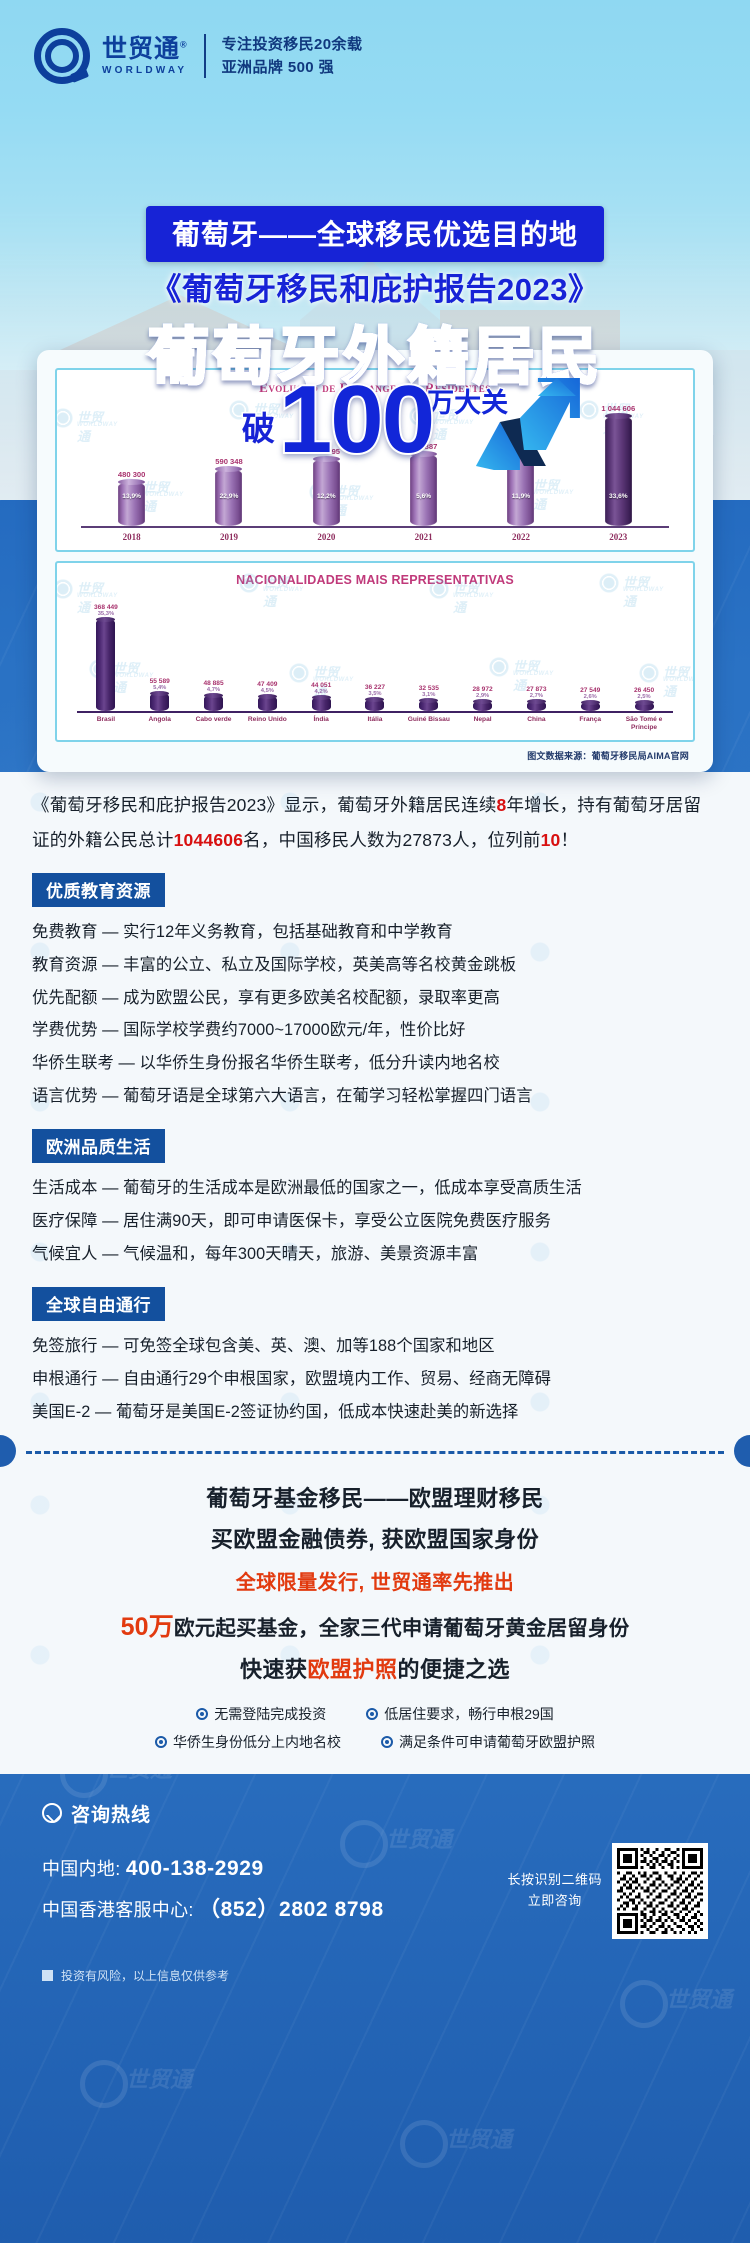  Describe the element at coordinates (501, 805) in the screenshot. I see `intro-highlight-years: 8` at that location.